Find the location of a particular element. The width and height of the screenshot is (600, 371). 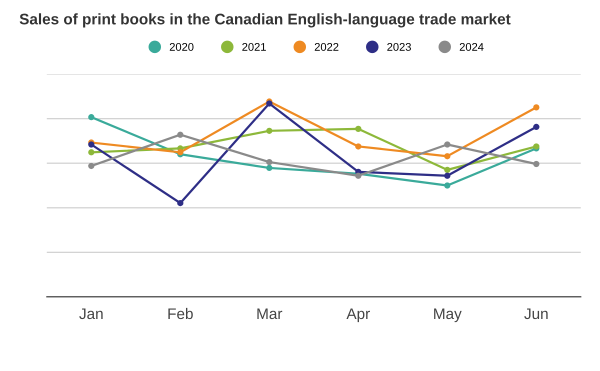

x-tick-label: Jun is located at coordinates (536, 314).